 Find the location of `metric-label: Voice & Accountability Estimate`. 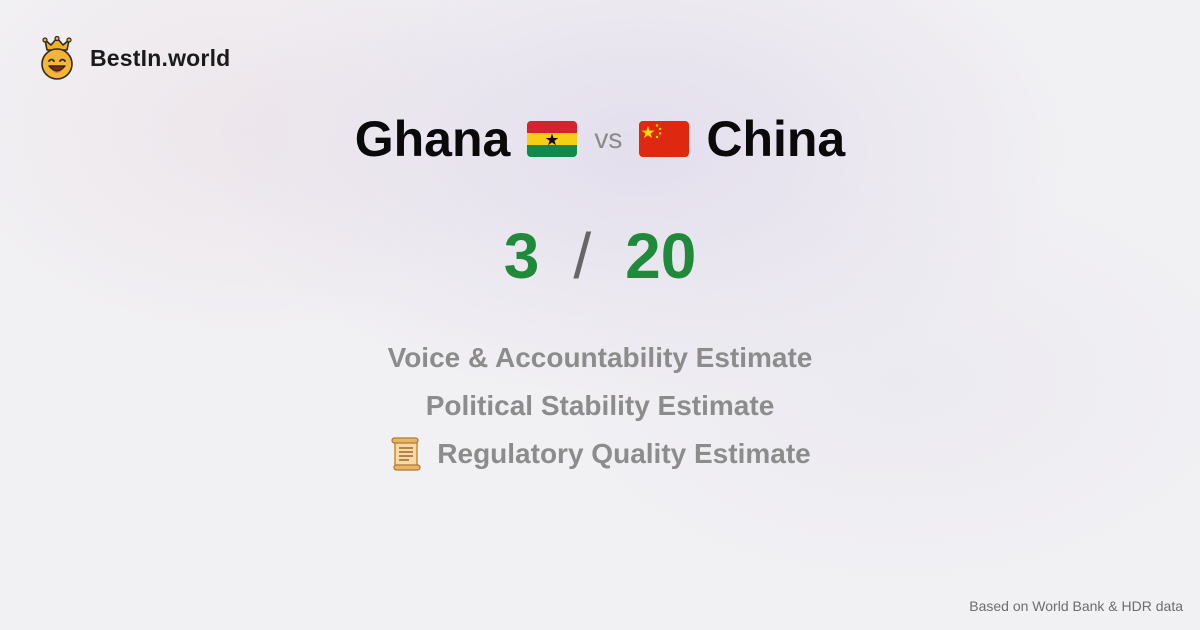

metric-label: Voice & Accountability Estimate is located at coordinates (600, 357).